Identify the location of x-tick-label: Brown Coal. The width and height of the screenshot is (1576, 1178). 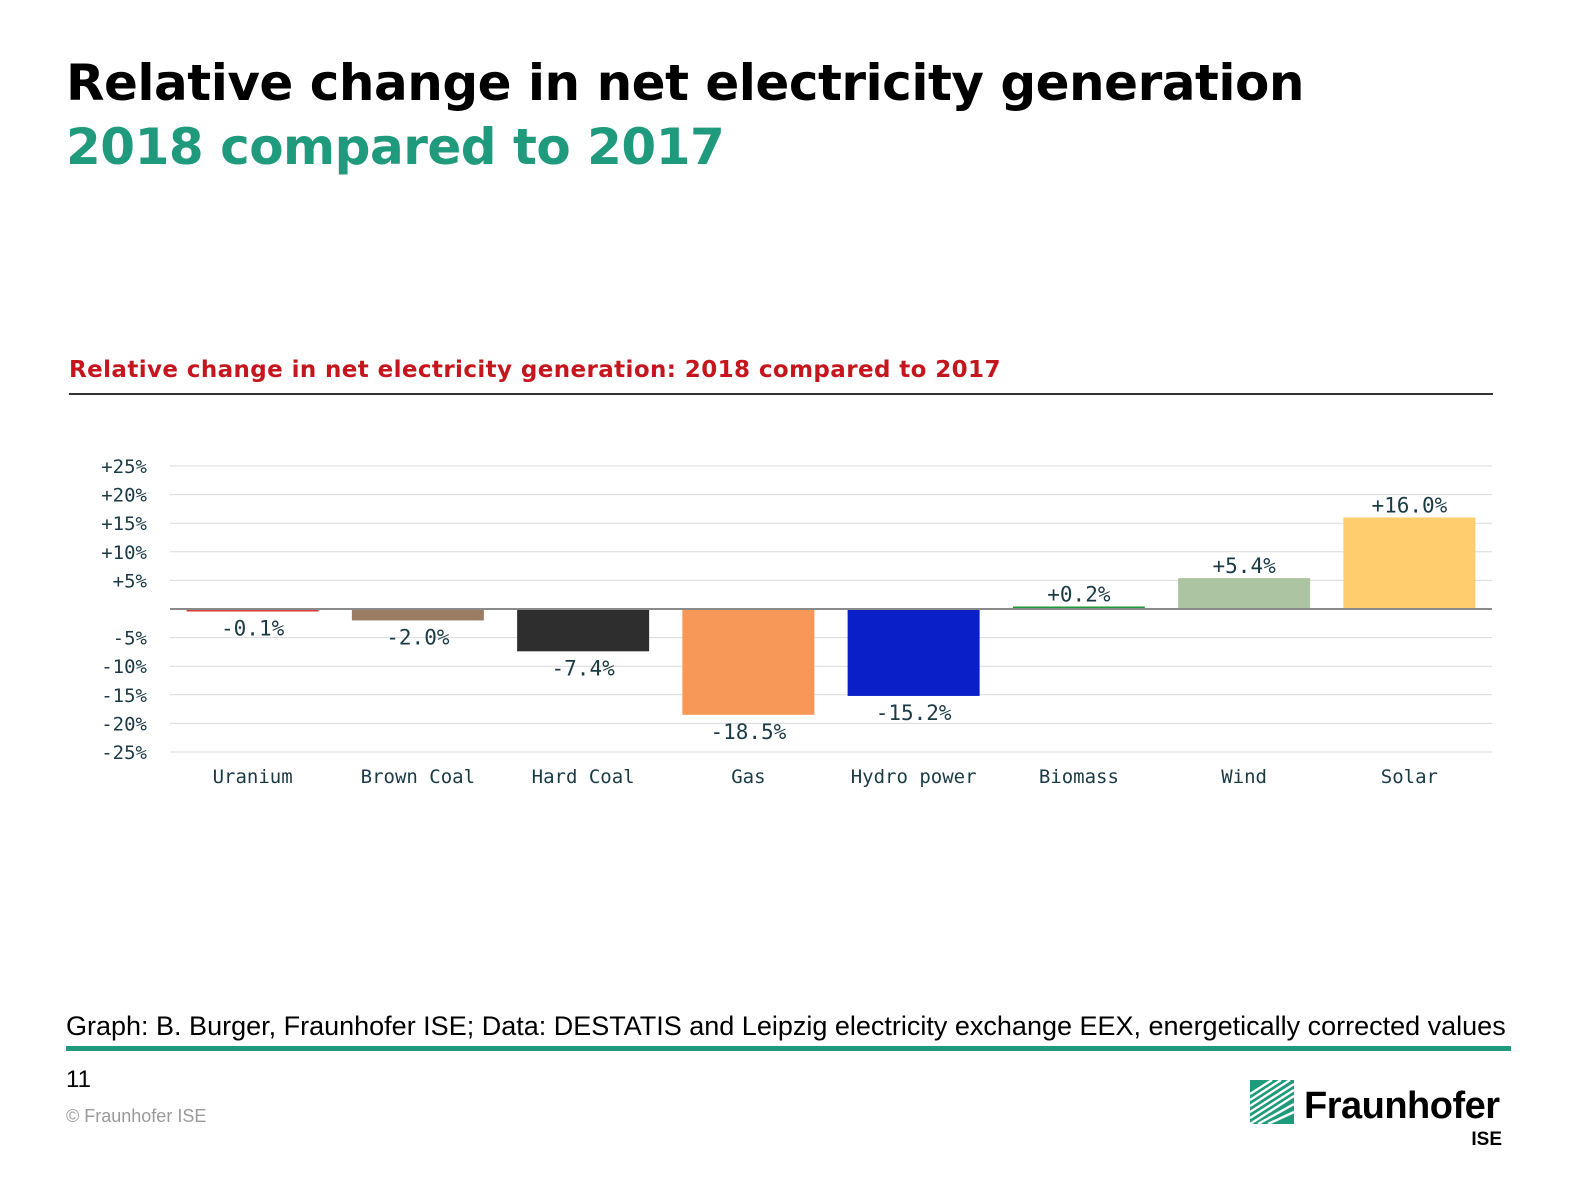
(418, 777).